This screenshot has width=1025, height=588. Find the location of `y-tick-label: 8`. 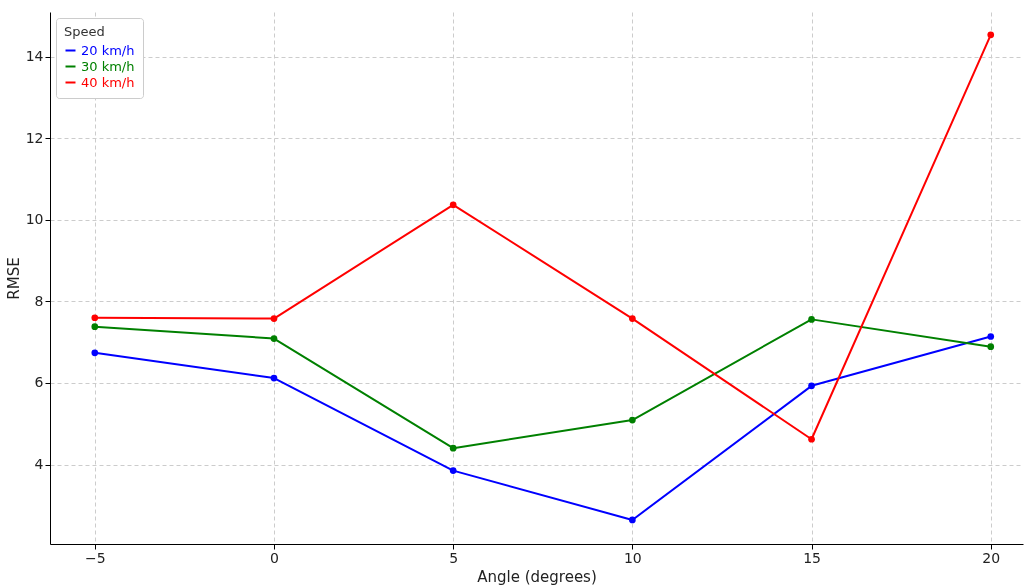

y-tick-label: 8 is located at coordinates (39, 300).